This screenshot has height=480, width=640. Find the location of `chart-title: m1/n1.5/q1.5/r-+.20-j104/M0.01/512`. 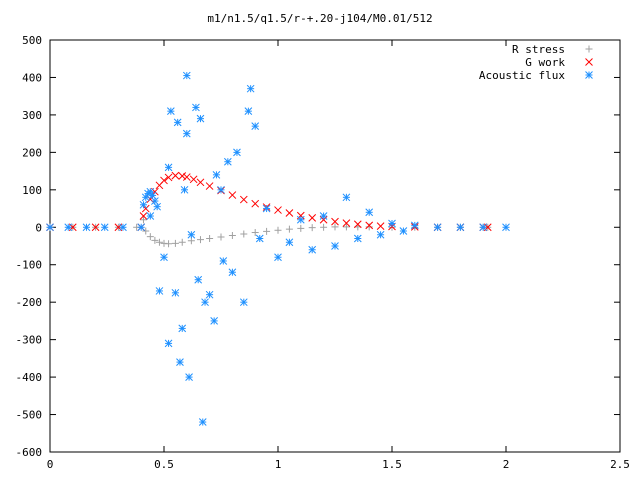

chart-title: m1/n1.5/q1.5/r-+.20-j104/M0.01/512 is located at coordinates (319, 18).